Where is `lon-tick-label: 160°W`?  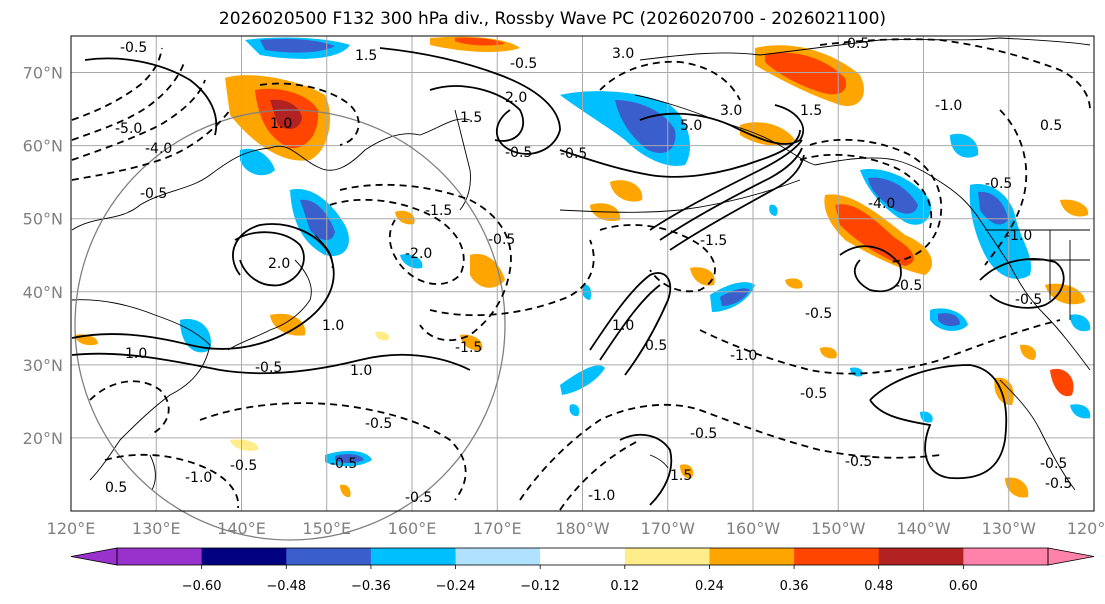 lon-tick-label: 160°W is located at coordinates (753, 528).